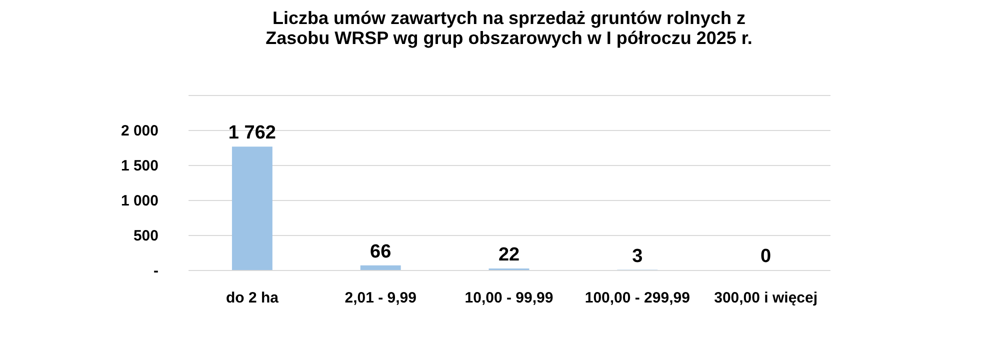 The image size is (981, 350). I want to click on data-label: 0, so click(766, 256).